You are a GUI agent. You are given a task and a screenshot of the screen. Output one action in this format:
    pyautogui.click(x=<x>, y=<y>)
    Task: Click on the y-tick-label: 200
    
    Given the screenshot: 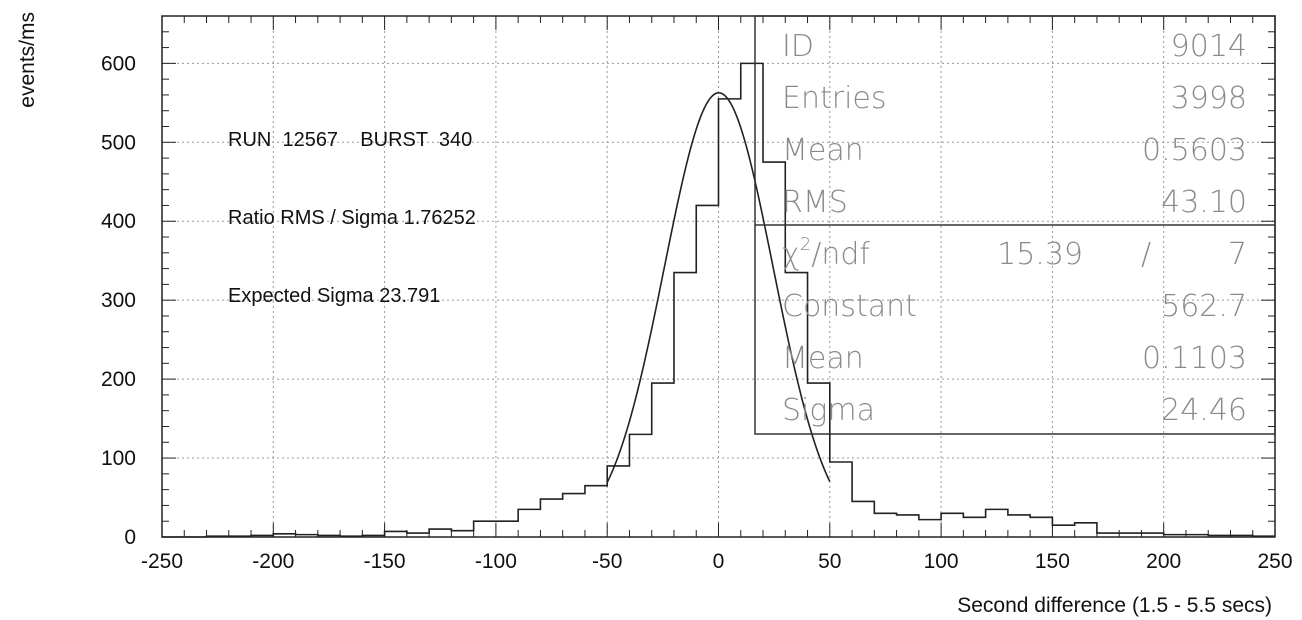 What is the action you would take?
    pyautogui.click(x=118, y=379)
    